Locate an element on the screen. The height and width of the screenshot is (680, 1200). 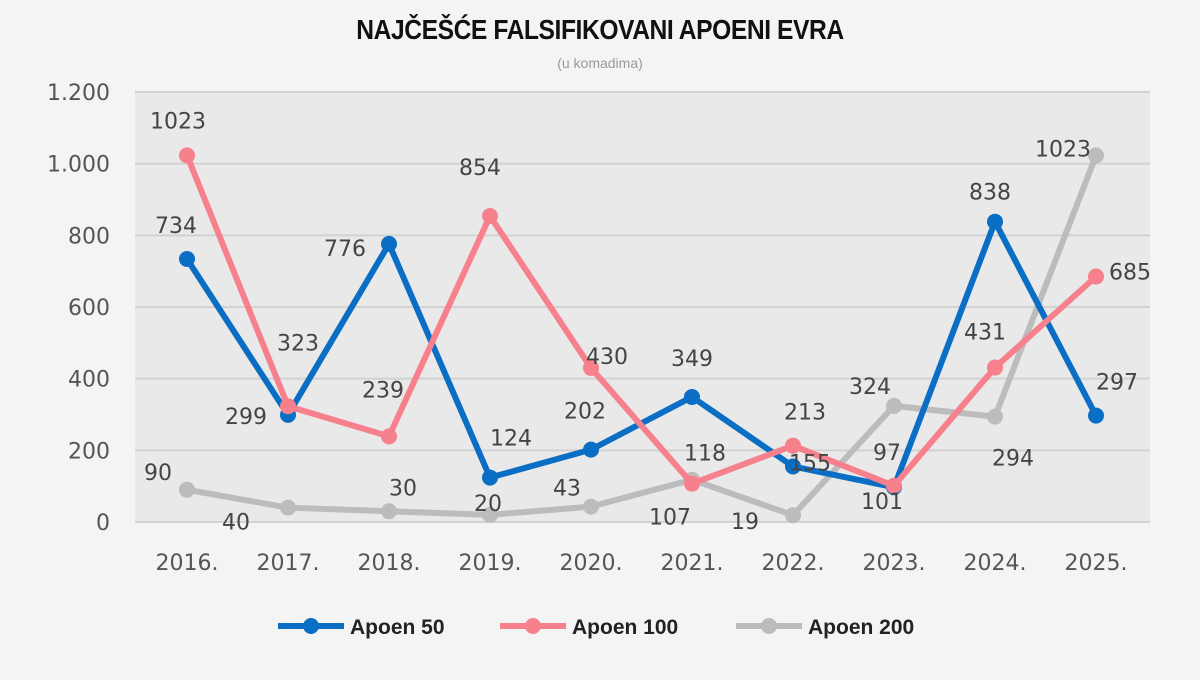
x-tick-label: 2023. is located at coordinates (894, 563).